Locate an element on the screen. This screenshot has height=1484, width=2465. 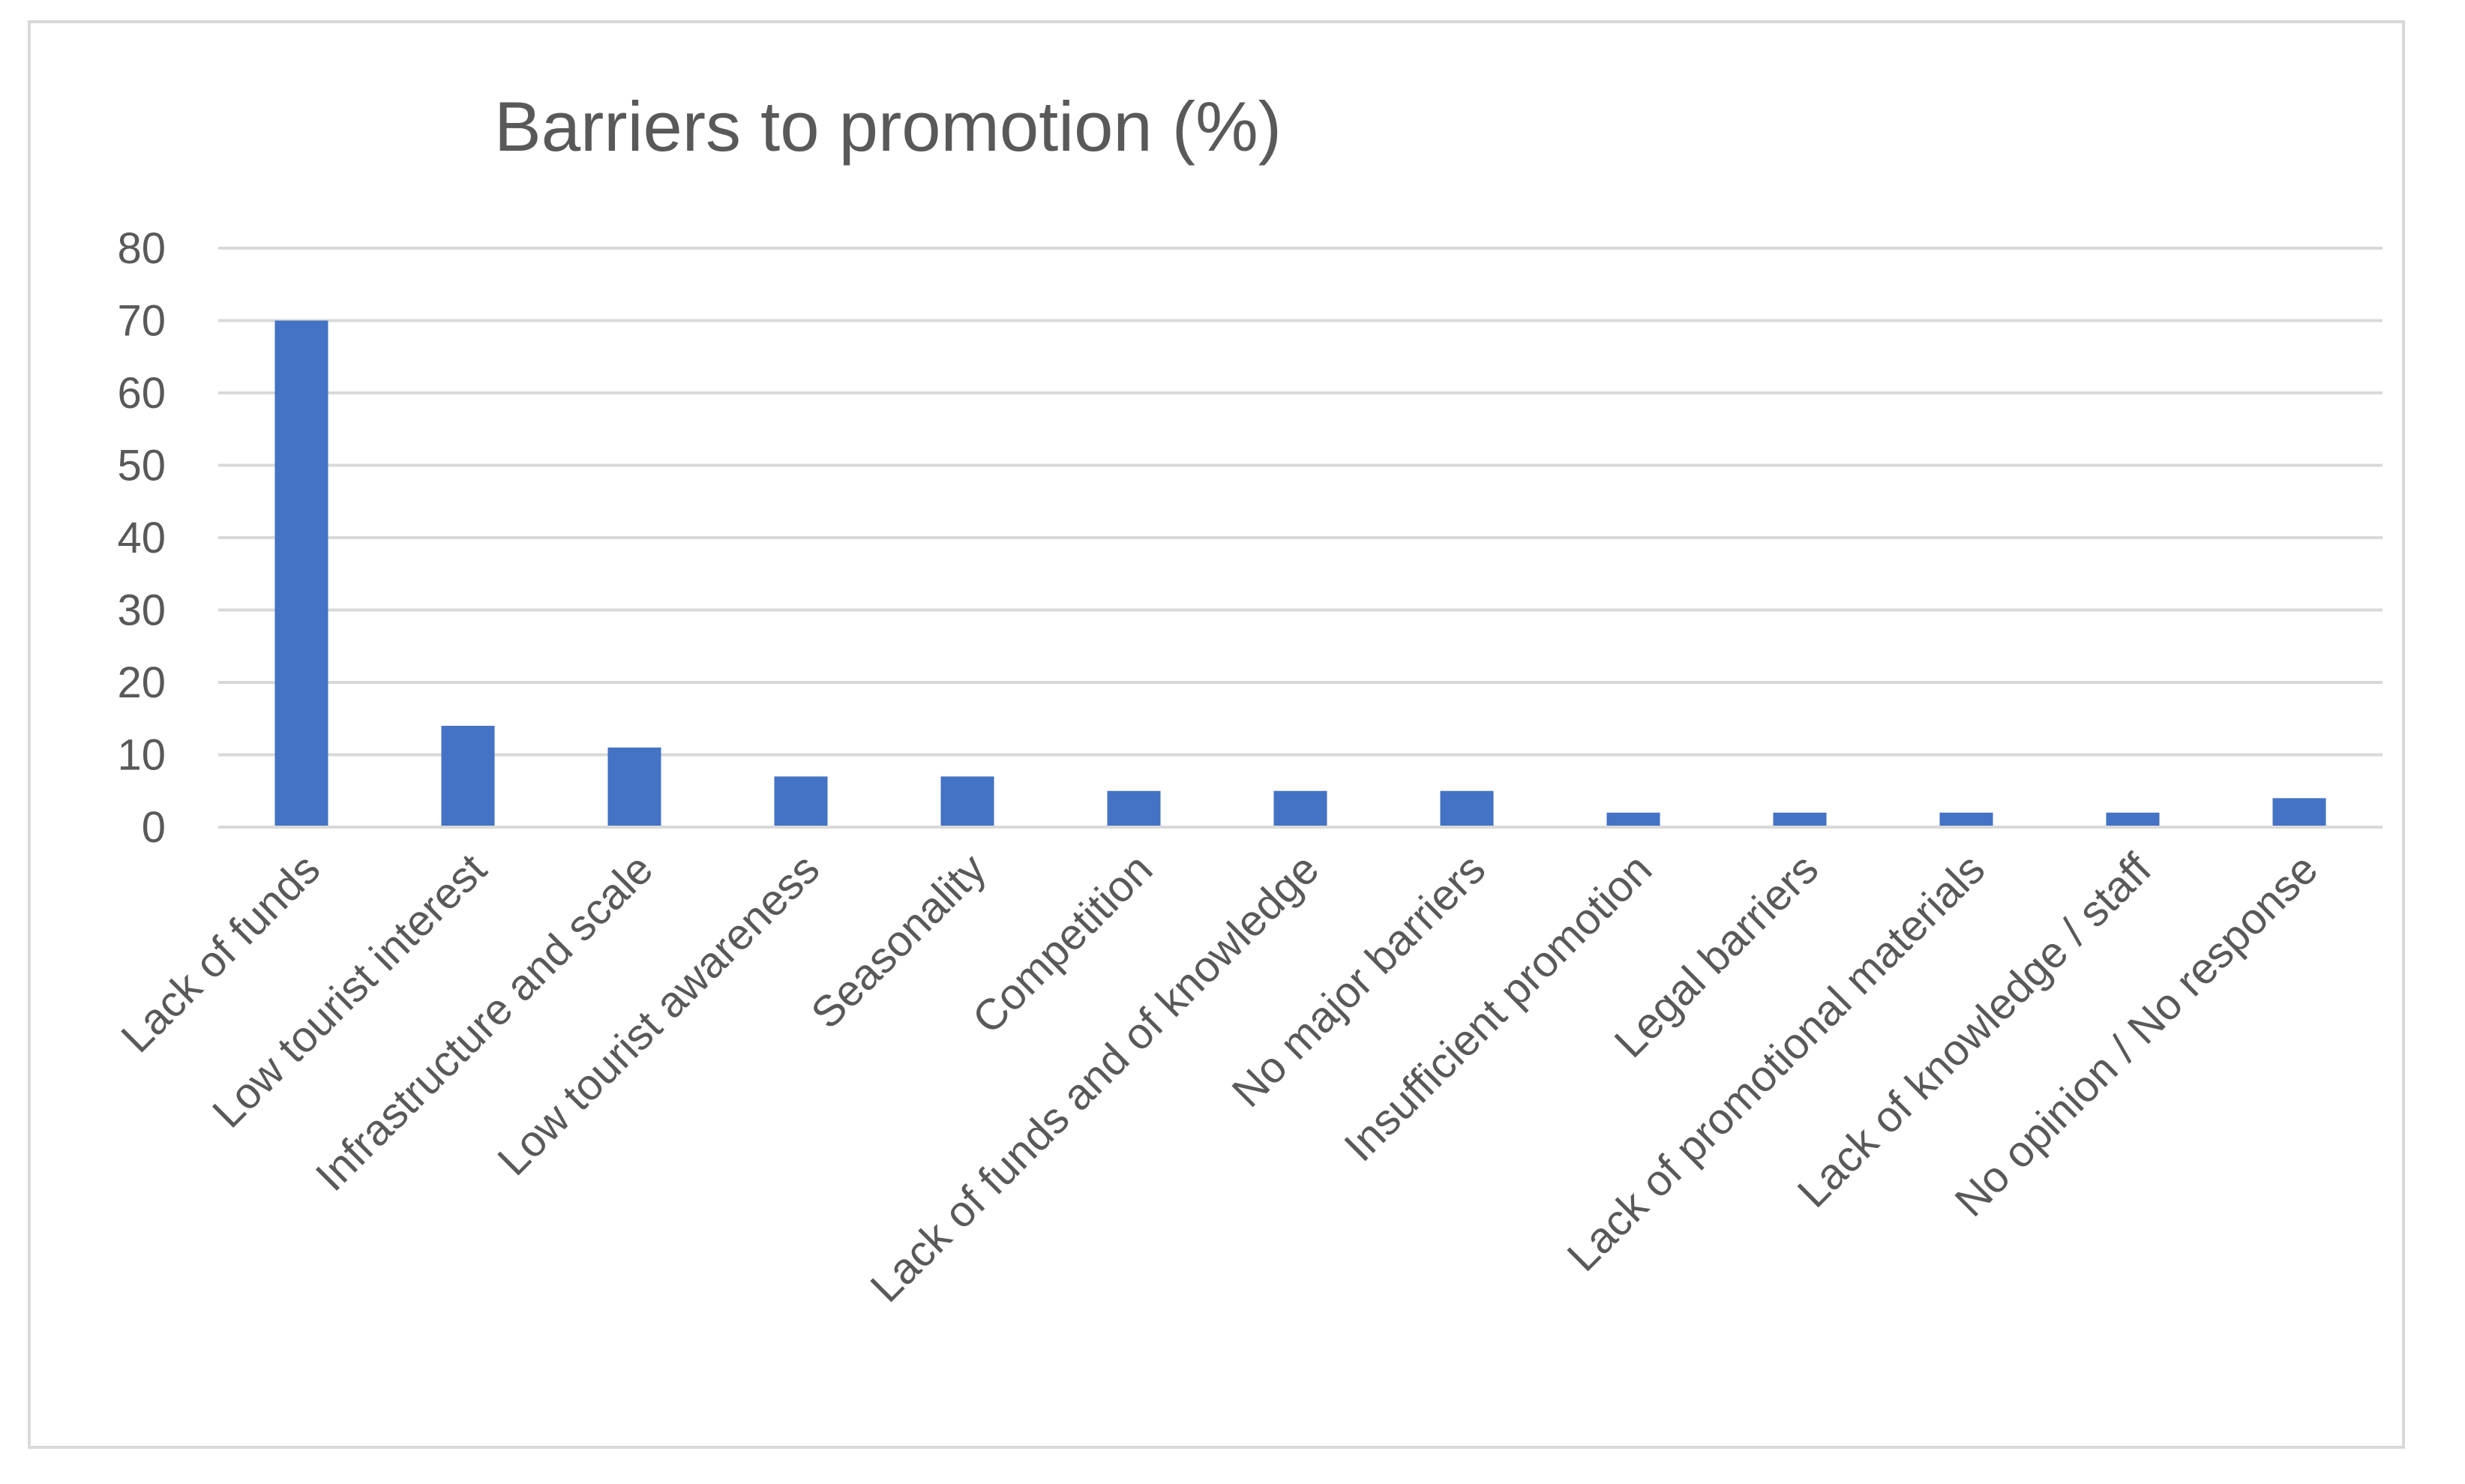
x-tick-label: Lack of knowledge / staff is located at coordinates (1975, 1030).